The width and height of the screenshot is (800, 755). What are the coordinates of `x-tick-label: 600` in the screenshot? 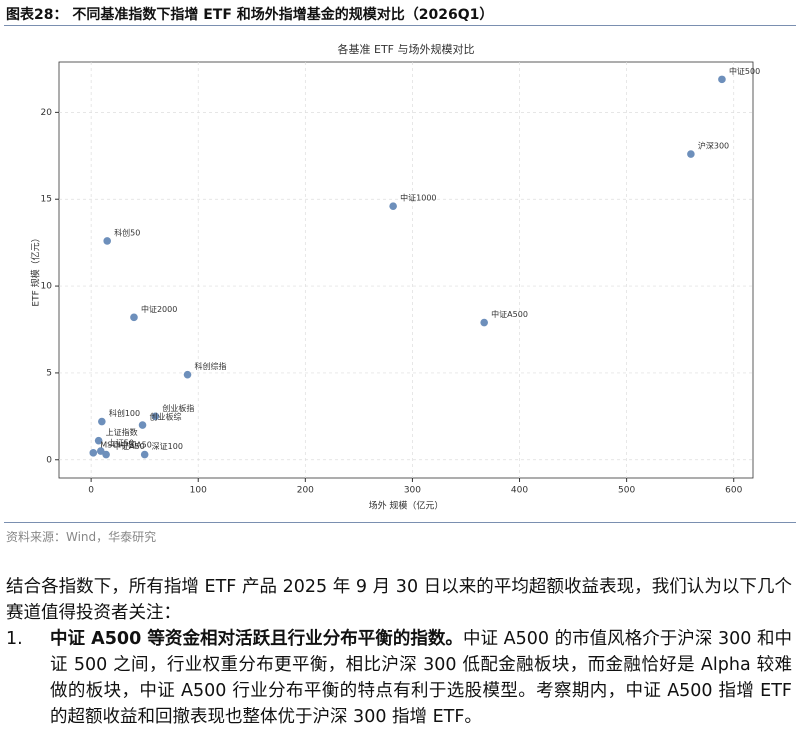 It's located at (733, 491).